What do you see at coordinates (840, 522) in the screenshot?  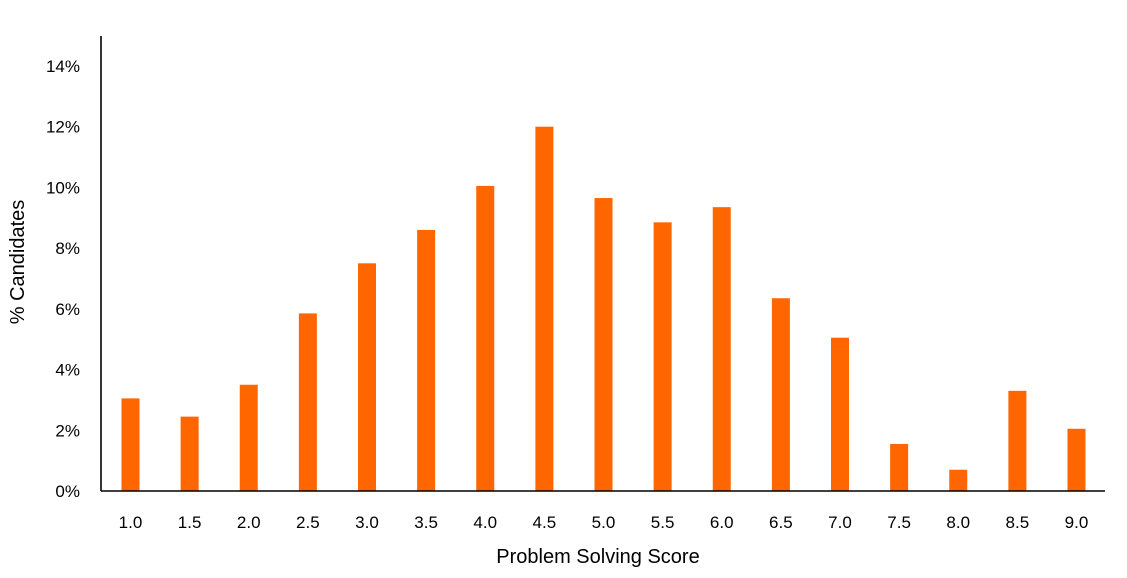 I see `x-tick-label: 7.0` at bounding box center [840, 522].